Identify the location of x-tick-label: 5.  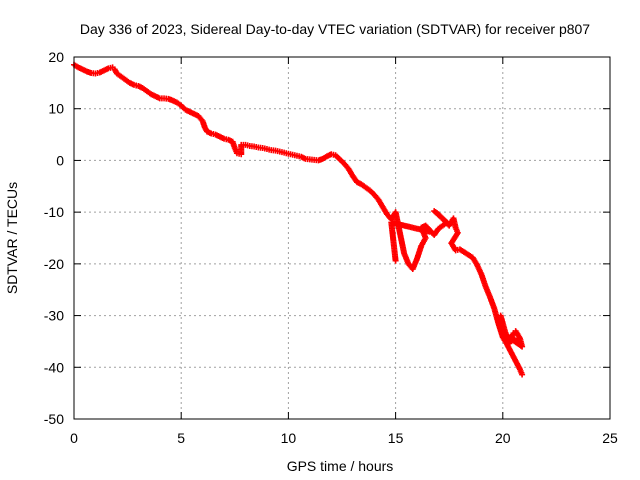
(181, 438).